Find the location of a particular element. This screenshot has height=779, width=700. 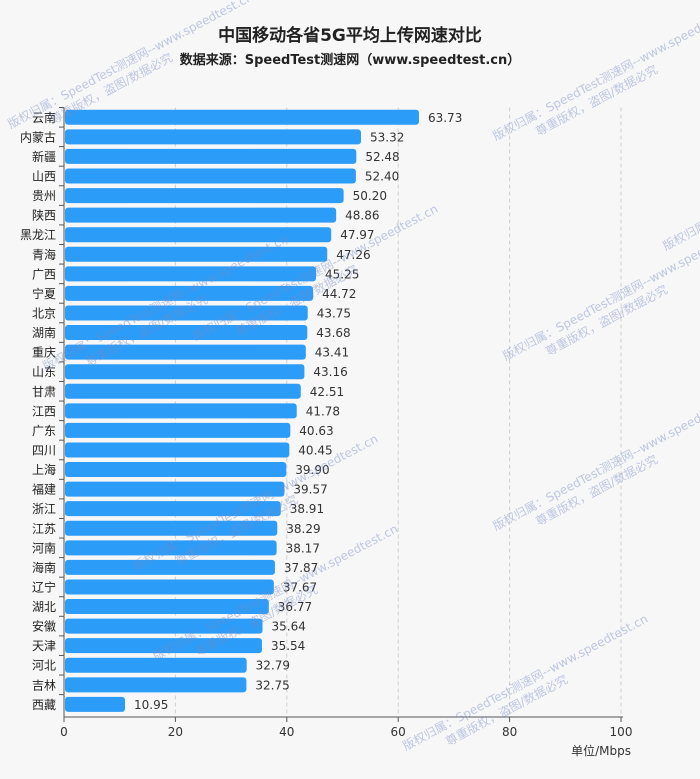

data-label: 43.68 is located at coordinates (333, 333).